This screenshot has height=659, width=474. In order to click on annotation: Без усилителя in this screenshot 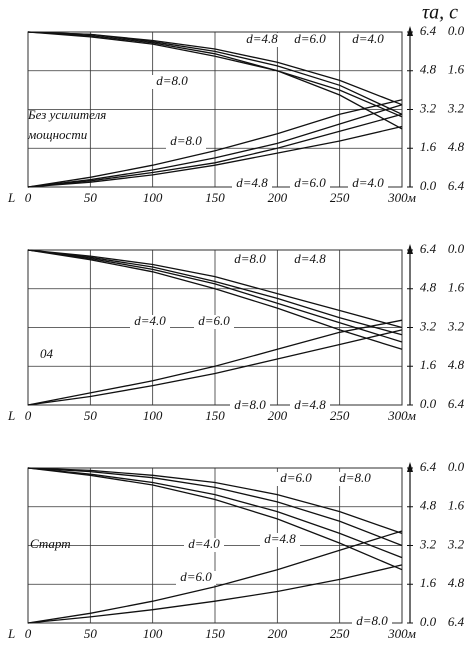, I will do `click(66, 114)`.